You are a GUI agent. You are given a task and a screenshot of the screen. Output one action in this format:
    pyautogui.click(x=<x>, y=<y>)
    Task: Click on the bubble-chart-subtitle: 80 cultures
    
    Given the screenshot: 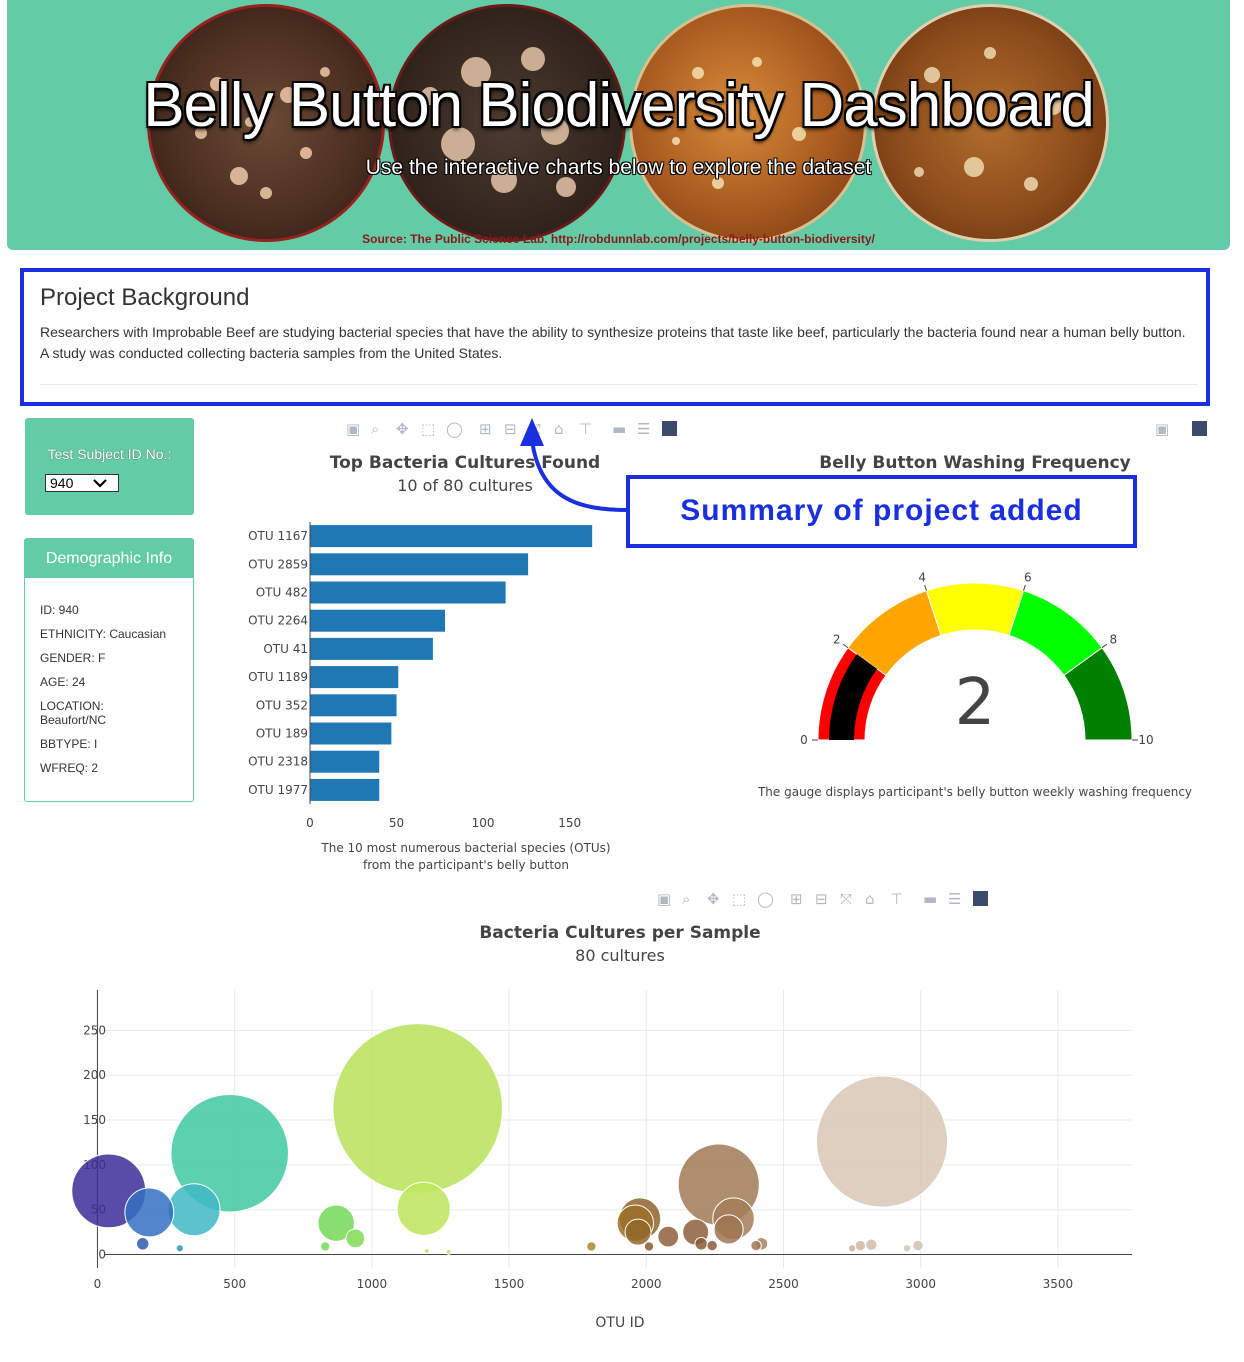 What is the action you would take?
    pyautogui.click(x=620, y=955)
    